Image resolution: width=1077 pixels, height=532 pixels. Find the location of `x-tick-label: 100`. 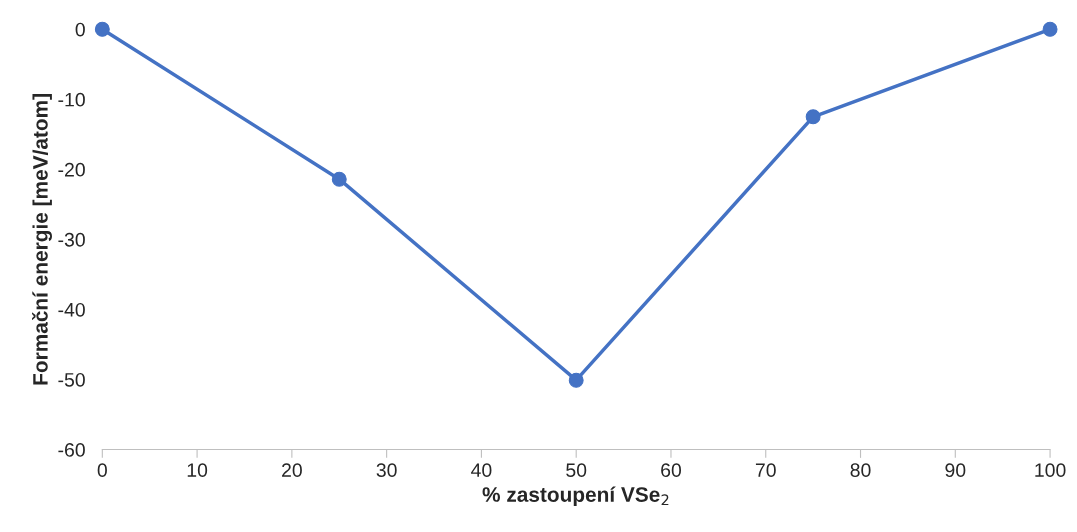

x-tick-label: 100 is located at coordinates (1050, 470).